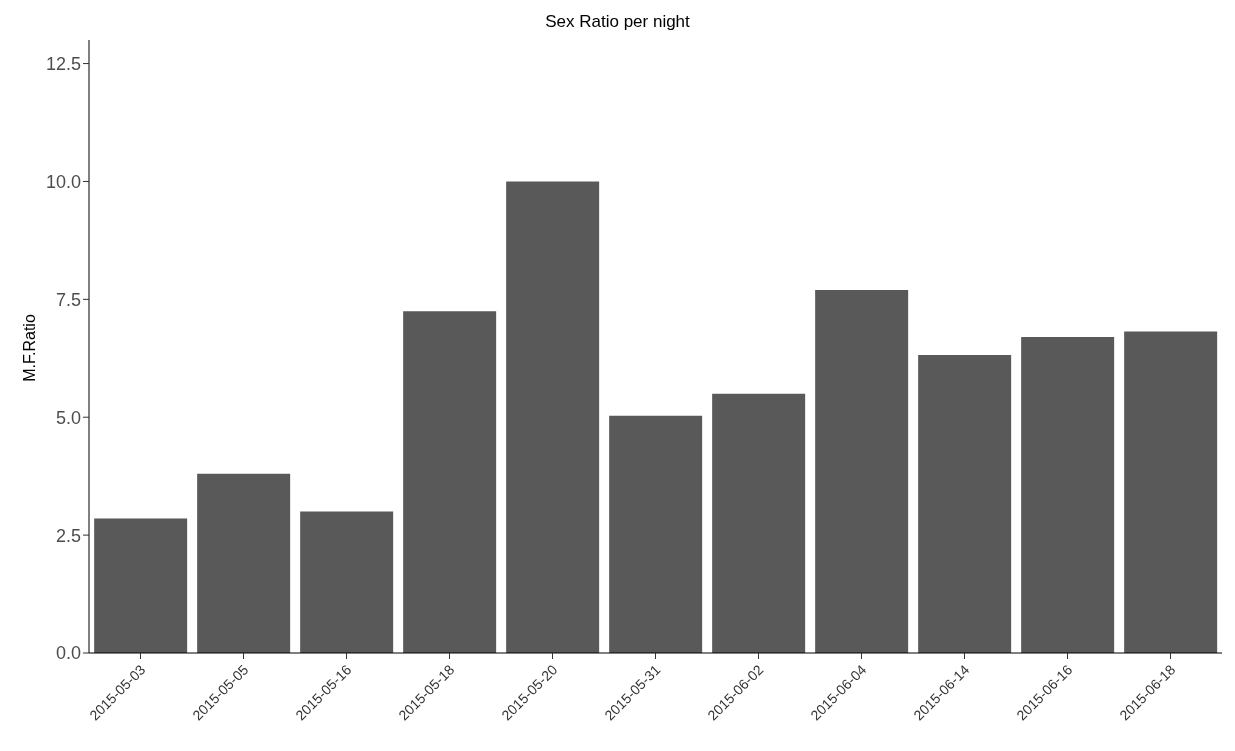 Image resolution: width=1235 pixels, height=751 pixels. I want to click on y-tick-label: 2.5, so click(68, 535).